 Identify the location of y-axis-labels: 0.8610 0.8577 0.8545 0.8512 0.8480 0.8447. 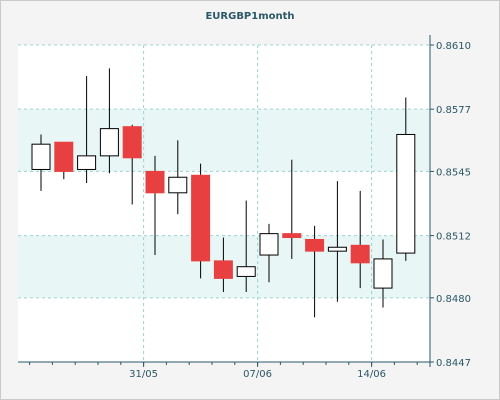
(453, 205).